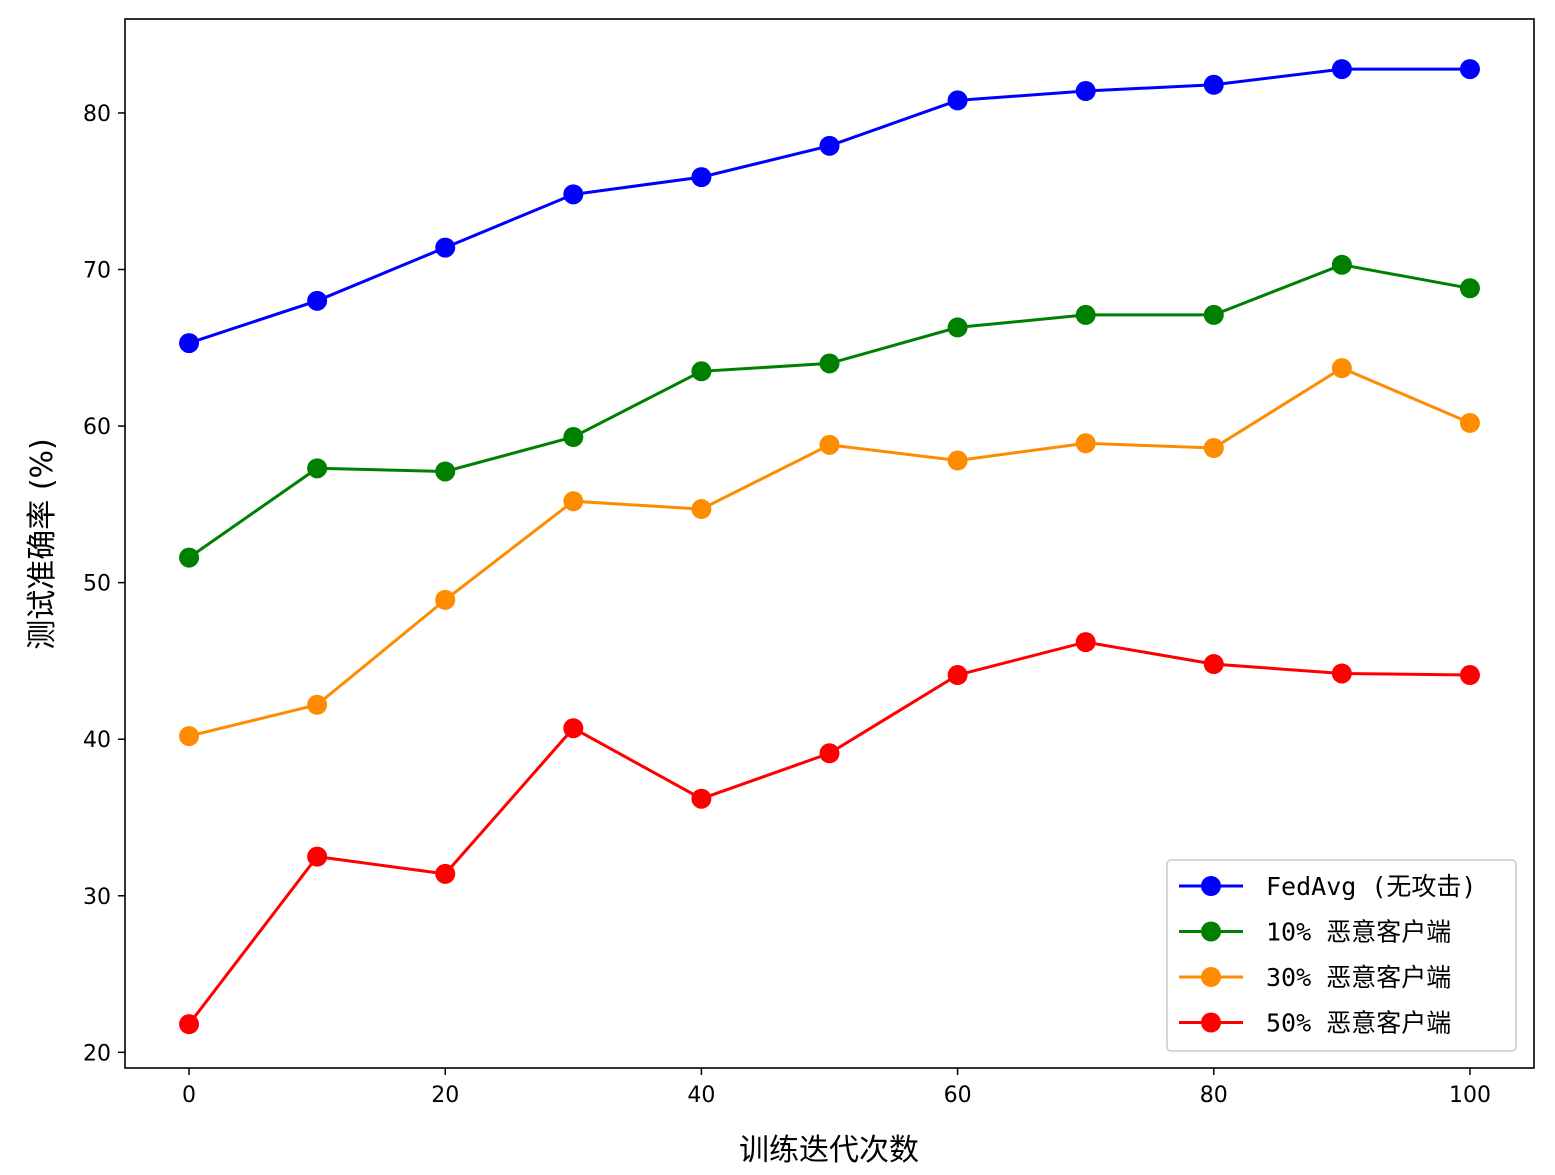 The image size is (1555, 1175). I want to click on legend: FedAvg (无攻击) 10% 恶意客户端 30% 恶意客户端 50% 恶意客户端, so click(1341, 955).